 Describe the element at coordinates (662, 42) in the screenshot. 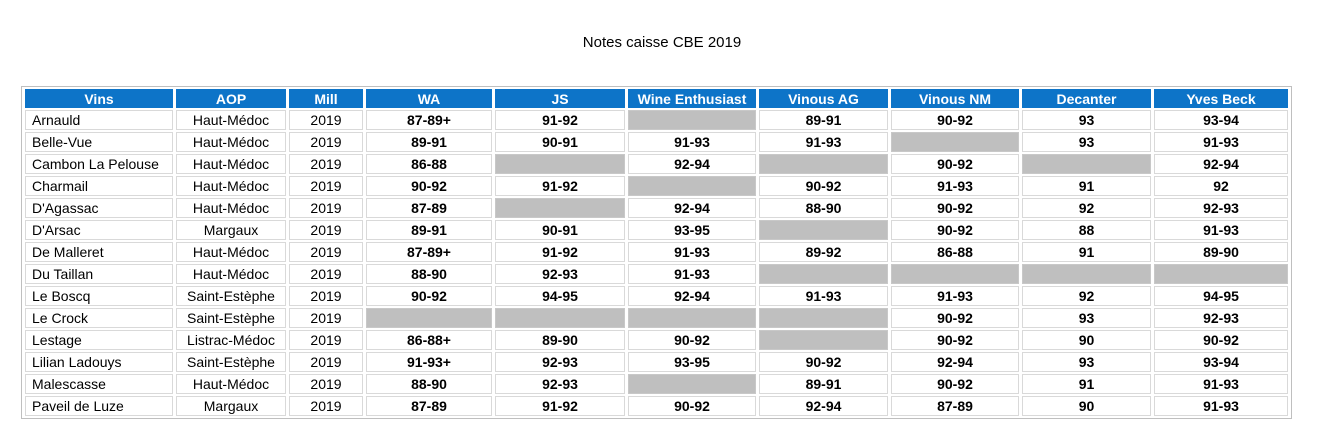

I see `page-title: Notes caisse CBE 2019` at that location.